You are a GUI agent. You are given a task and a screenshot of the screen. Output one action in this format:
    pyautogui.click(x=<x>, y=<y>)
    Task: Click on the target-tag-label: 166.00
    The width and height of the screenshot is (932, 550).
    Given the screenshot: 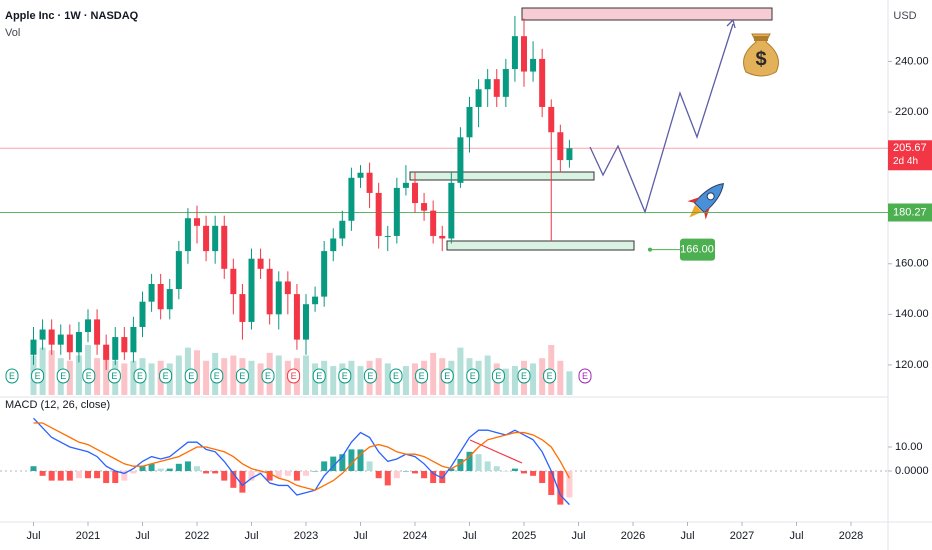 What is the action you would take?
    pyautogui.click(x=697, y=249)
    